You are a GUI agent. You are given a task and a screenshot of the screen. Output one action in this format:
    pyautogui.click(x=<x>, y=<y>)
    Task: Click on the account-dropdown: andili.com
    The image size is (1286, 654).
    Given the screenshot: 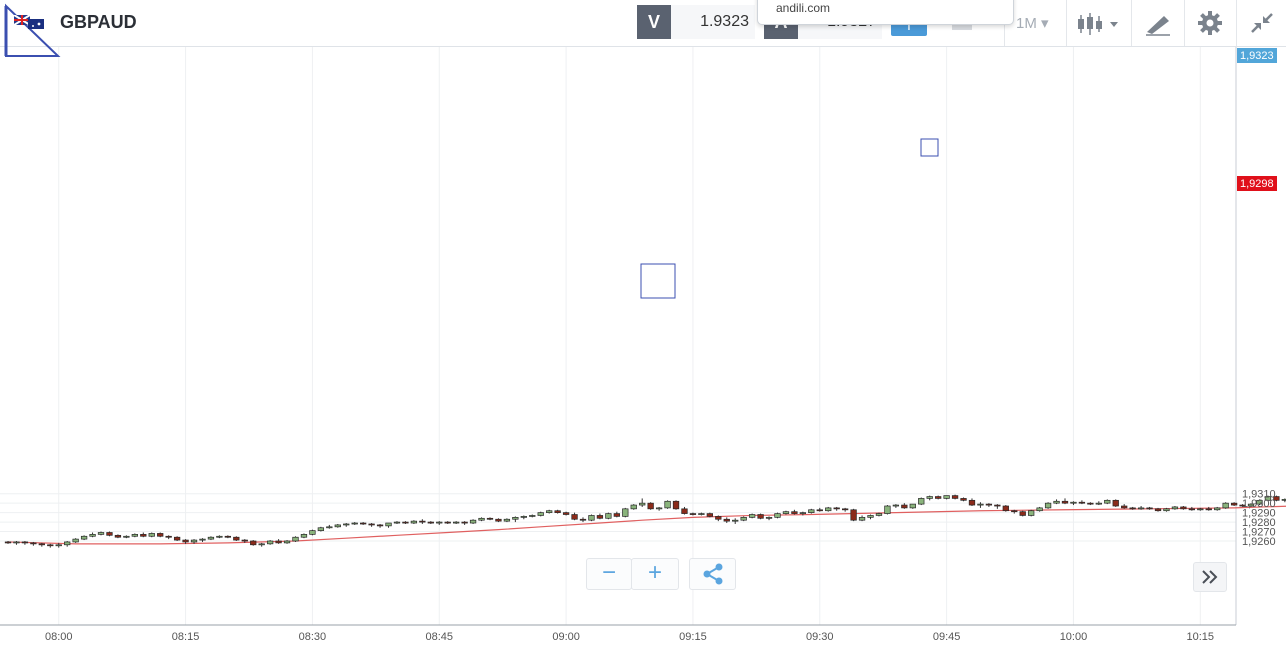 What is the action you would take?
    pyautogui.click(x=885, y=12)
    